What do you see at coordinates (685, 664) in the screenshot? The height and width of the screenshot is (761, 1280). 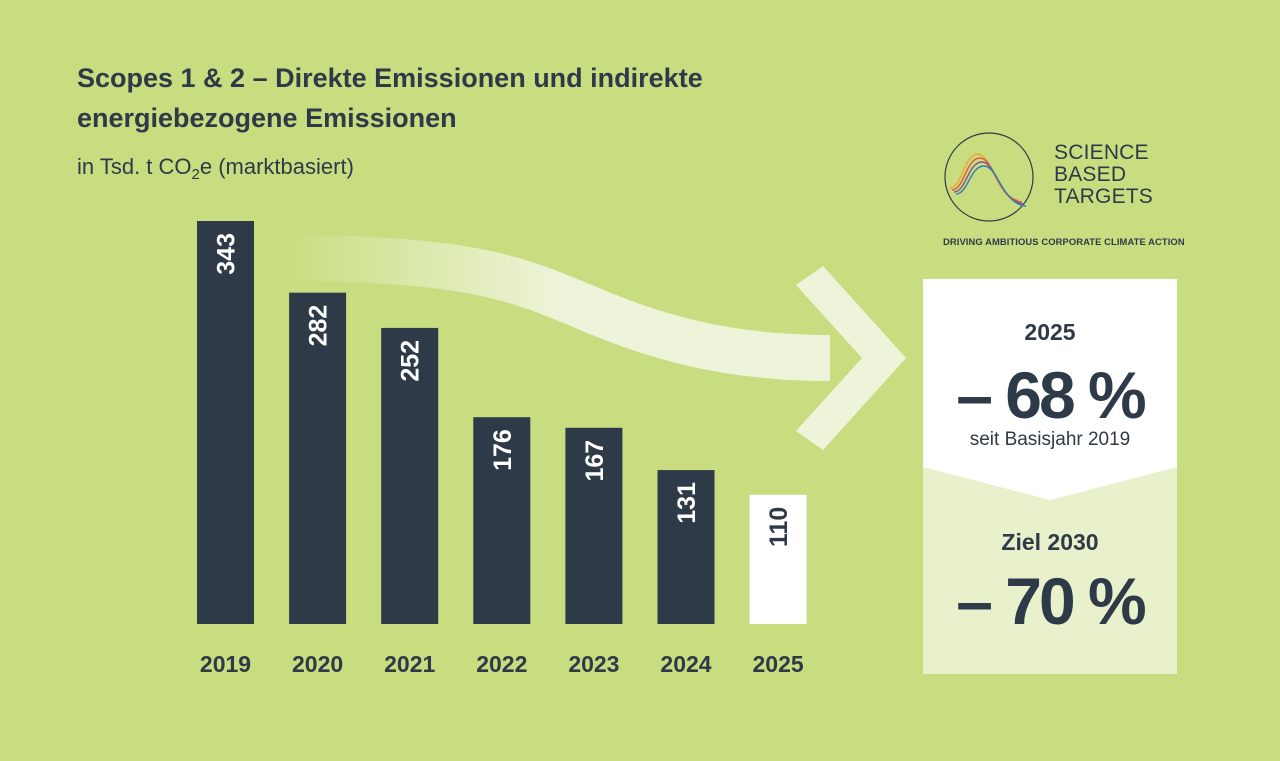 I see `x-tick-label-2024: 2024` at bounding box center [685, 664].